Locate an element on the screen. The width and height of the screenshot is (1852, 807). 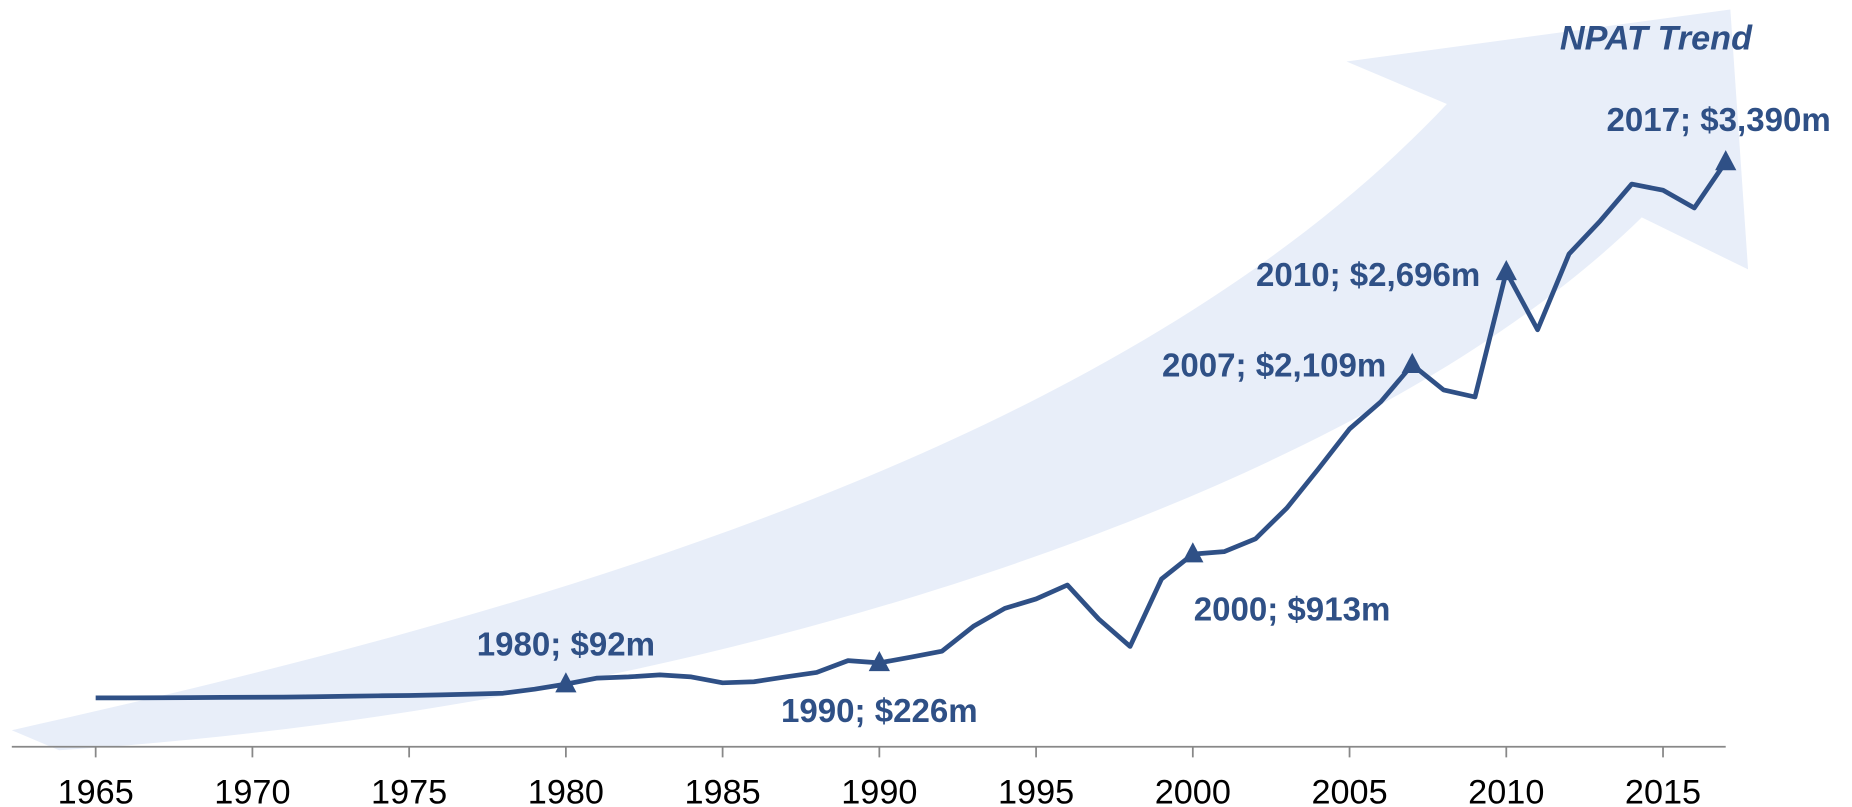
annotation: 2017; $3,390m is located at coordinates (1719, 120).